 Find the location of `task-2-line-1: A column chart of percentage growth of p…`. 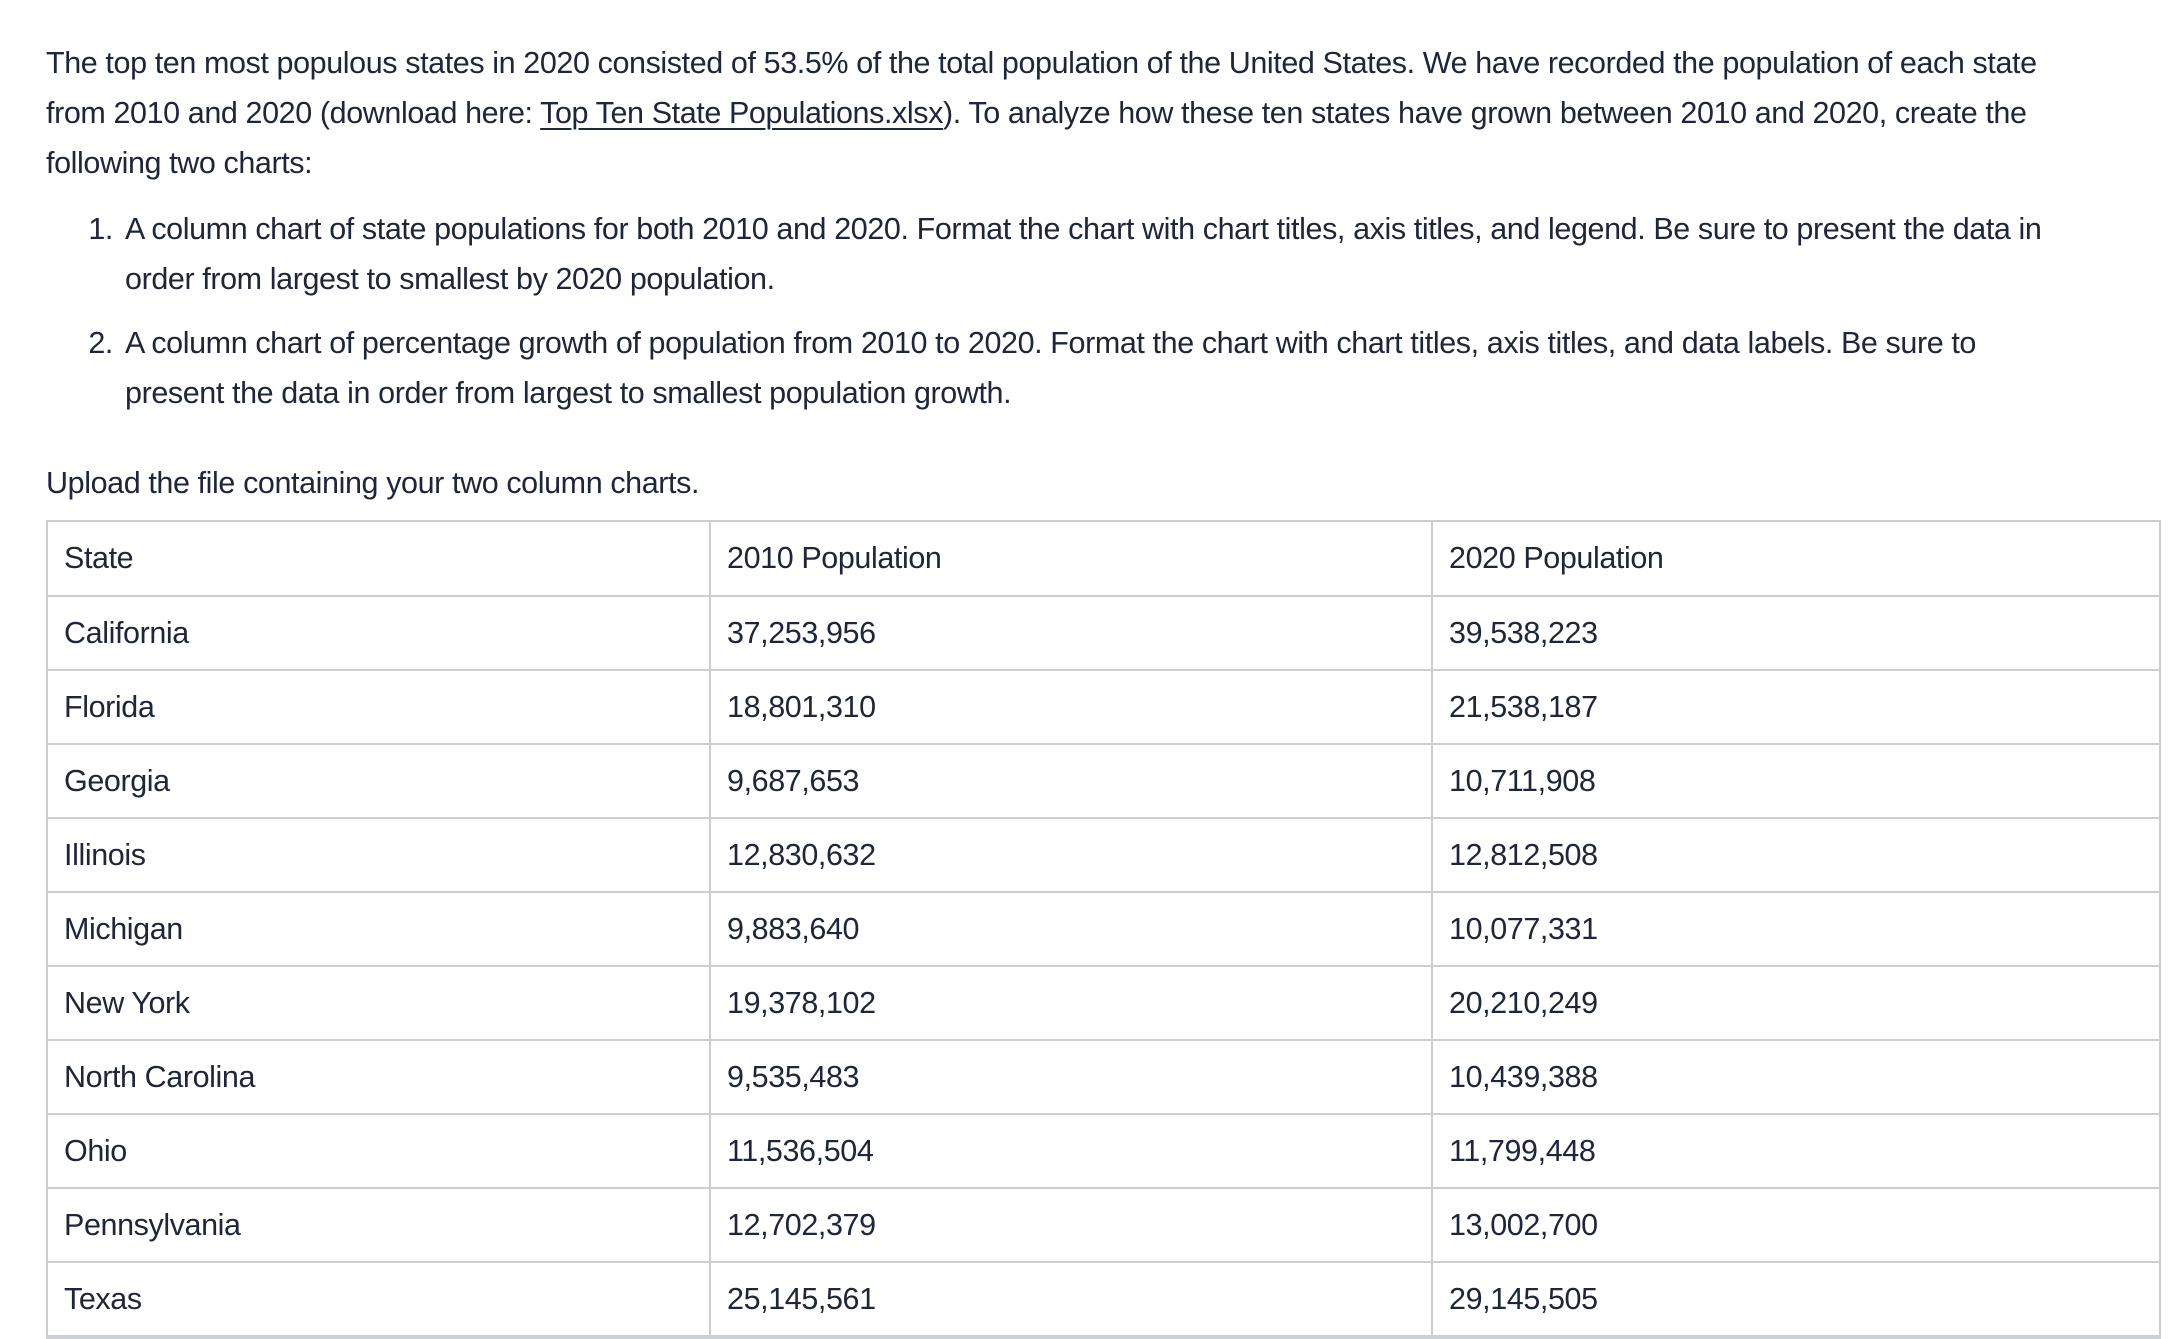

task-2-line-1: A column chart of percentage growth of p… is located at coordinates (1050, 343).